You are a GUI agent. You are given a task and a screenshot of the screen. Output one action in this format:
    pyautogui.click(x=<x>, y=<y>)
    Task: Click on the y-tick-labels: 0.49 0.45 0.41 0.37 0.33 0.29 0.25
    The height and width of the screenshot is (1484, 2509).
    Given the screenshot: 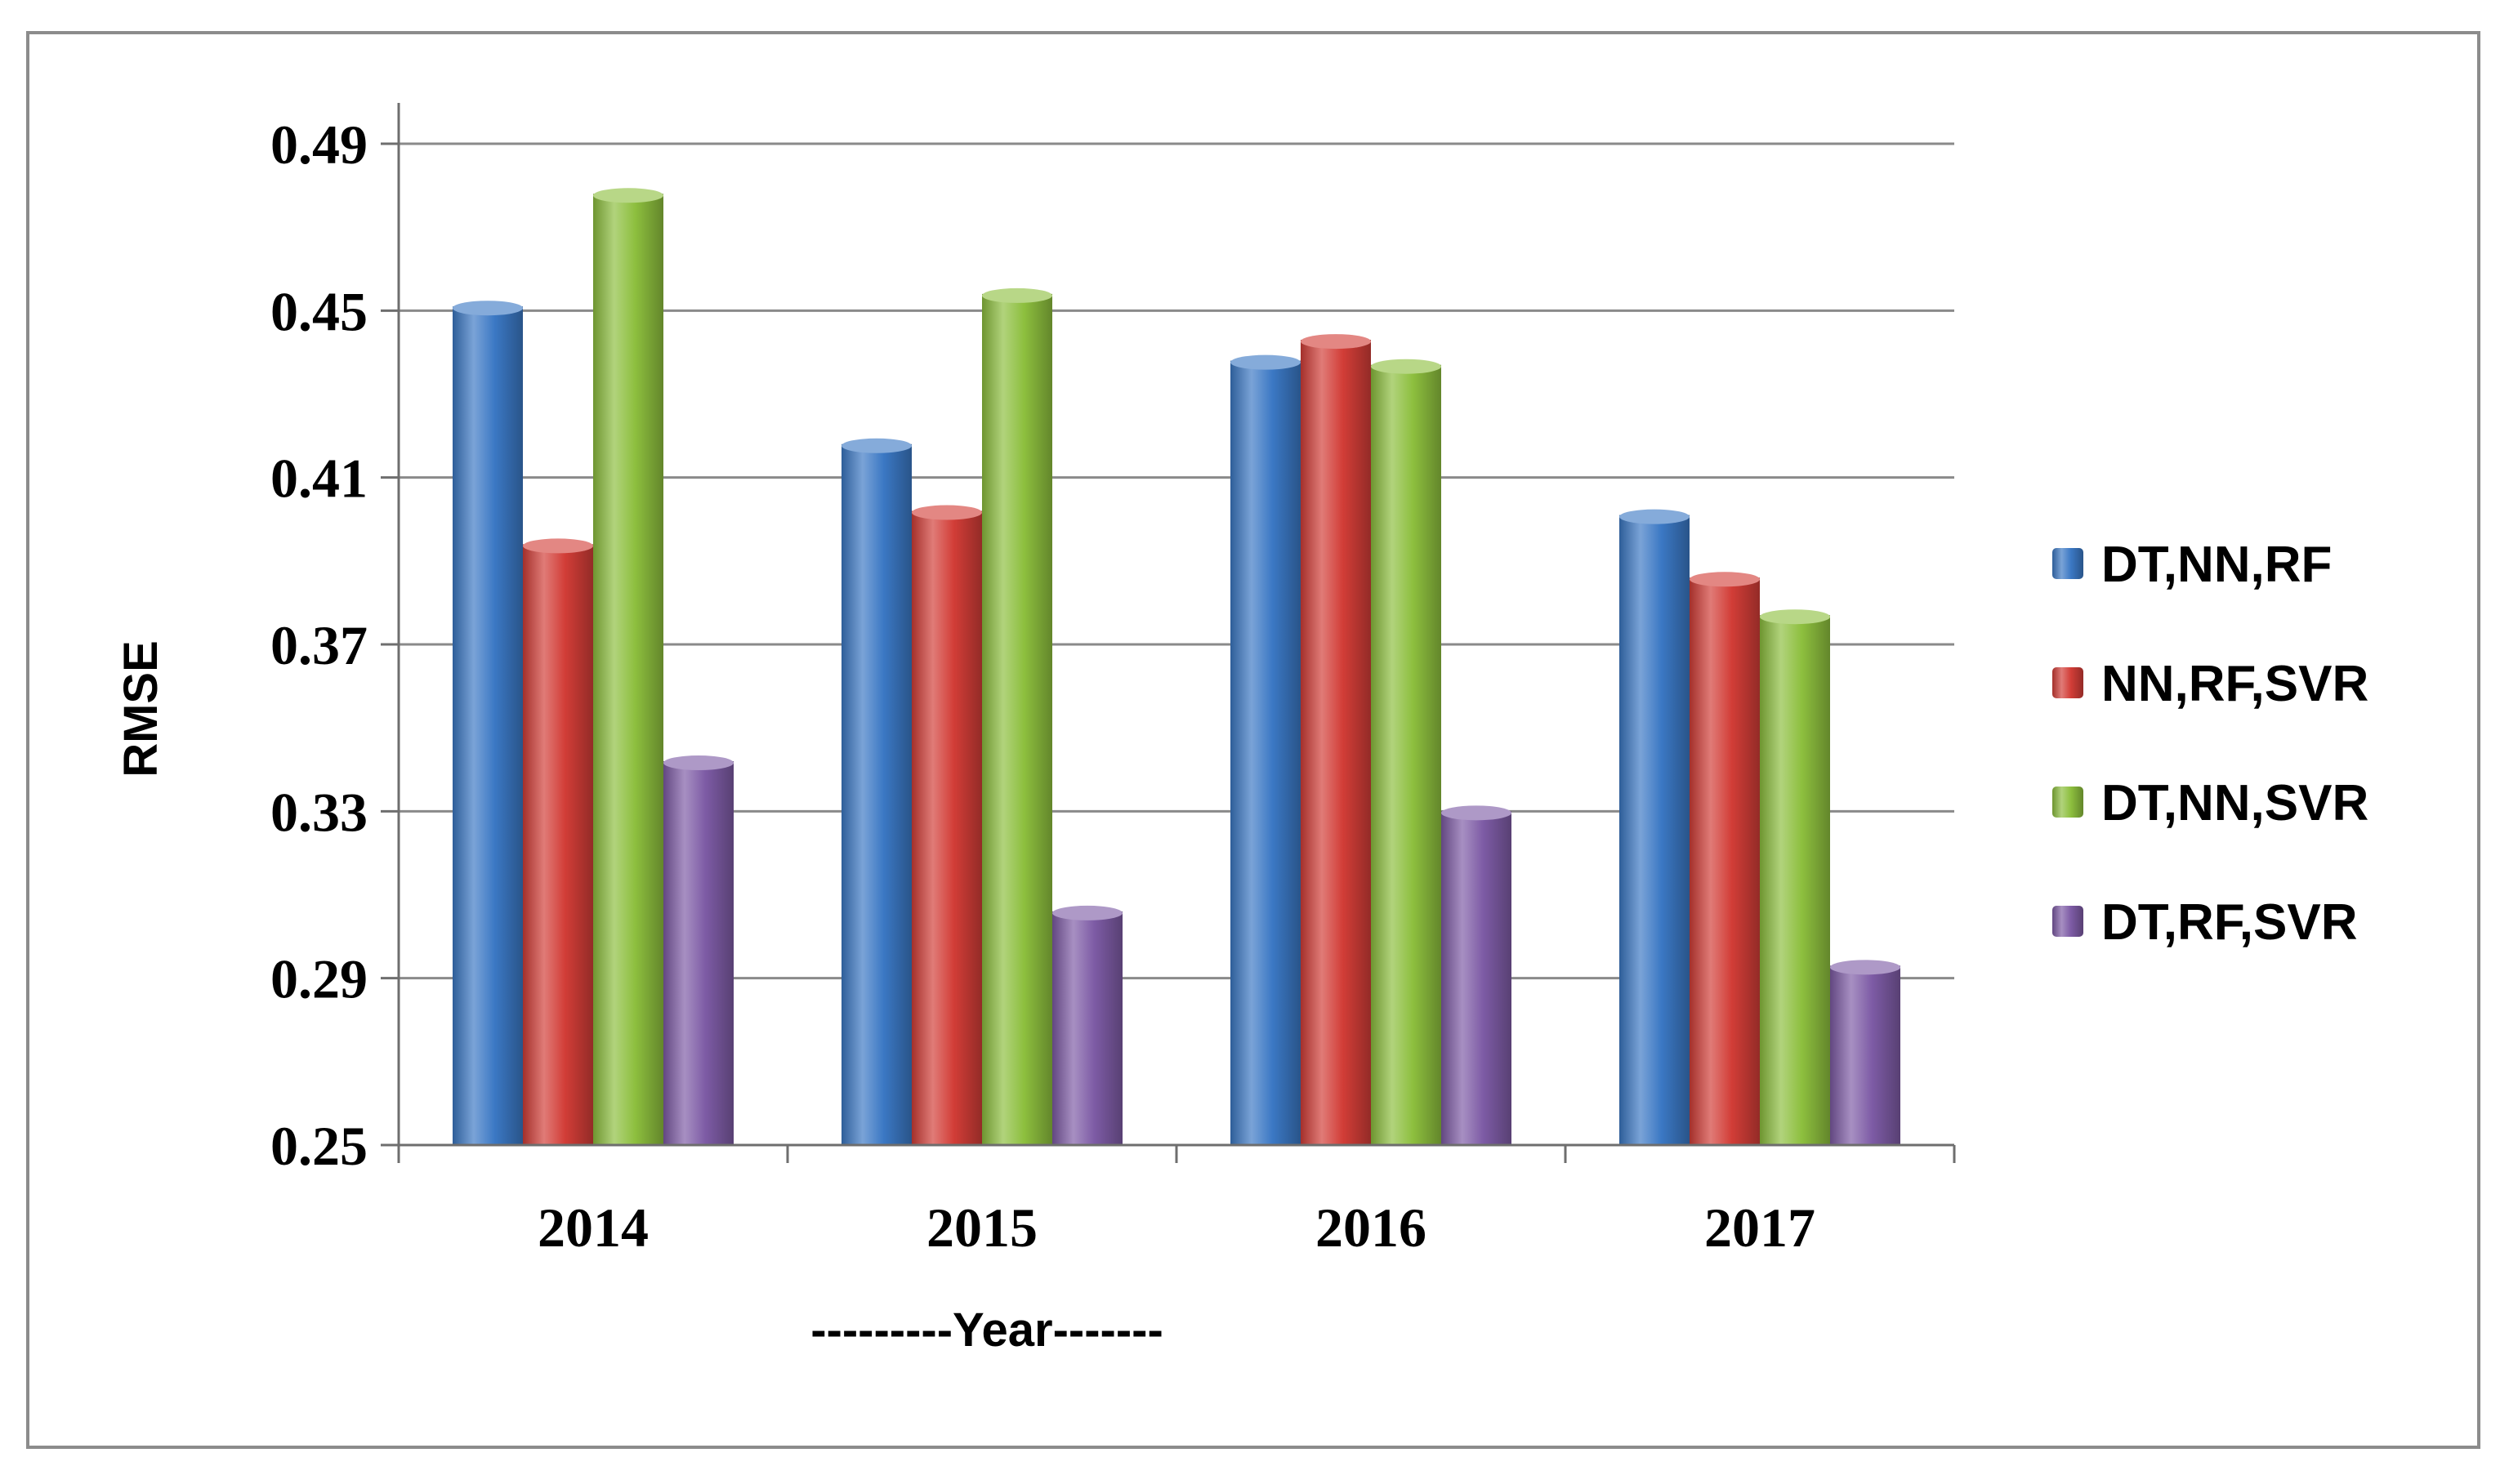 What is the action you would take?
    pyautogui.click(x=319, y=645)
    